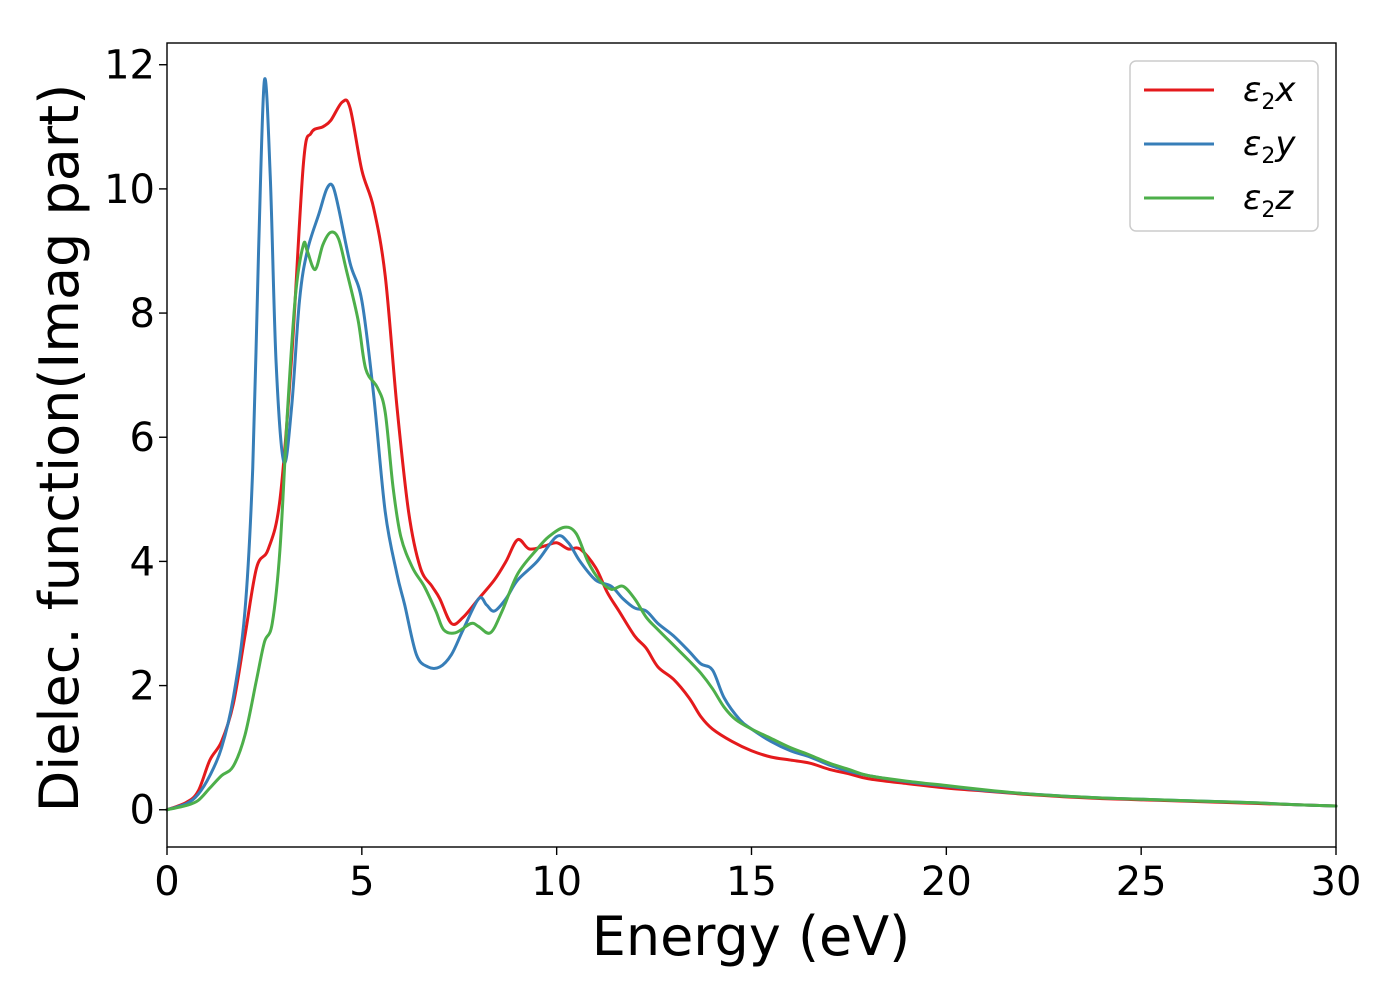 The width and height of the screenshot is (1400, 1000). What do you see at coordinates (142, 314) in the screenshot?
I see `y-tick-label: 8` at bounding box center [142, 314].